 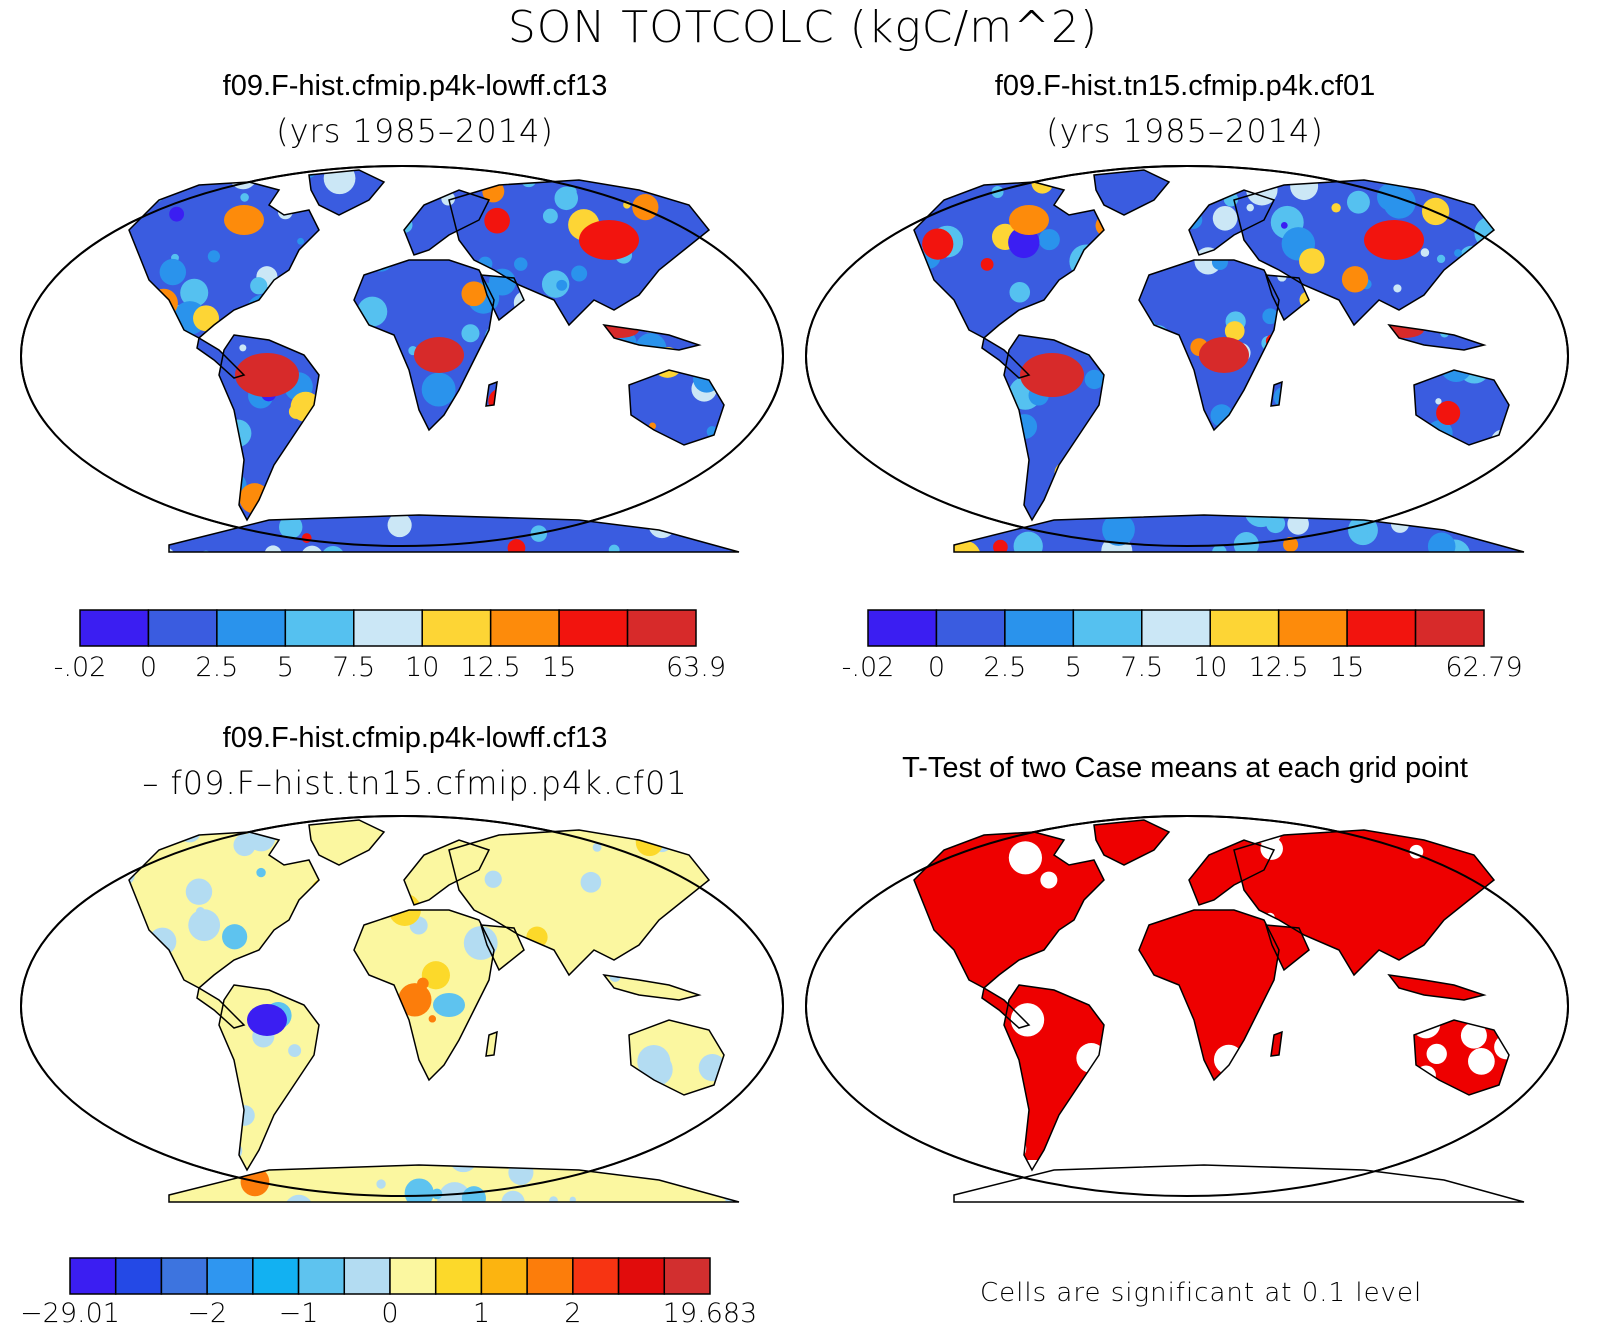 What do you see at coordinates (1185, 86) in the screenshot?
I see `panel2-title: f09.F-hist.tn15.cfmip.p4k.cf01` at bounding box center [1185, 86].